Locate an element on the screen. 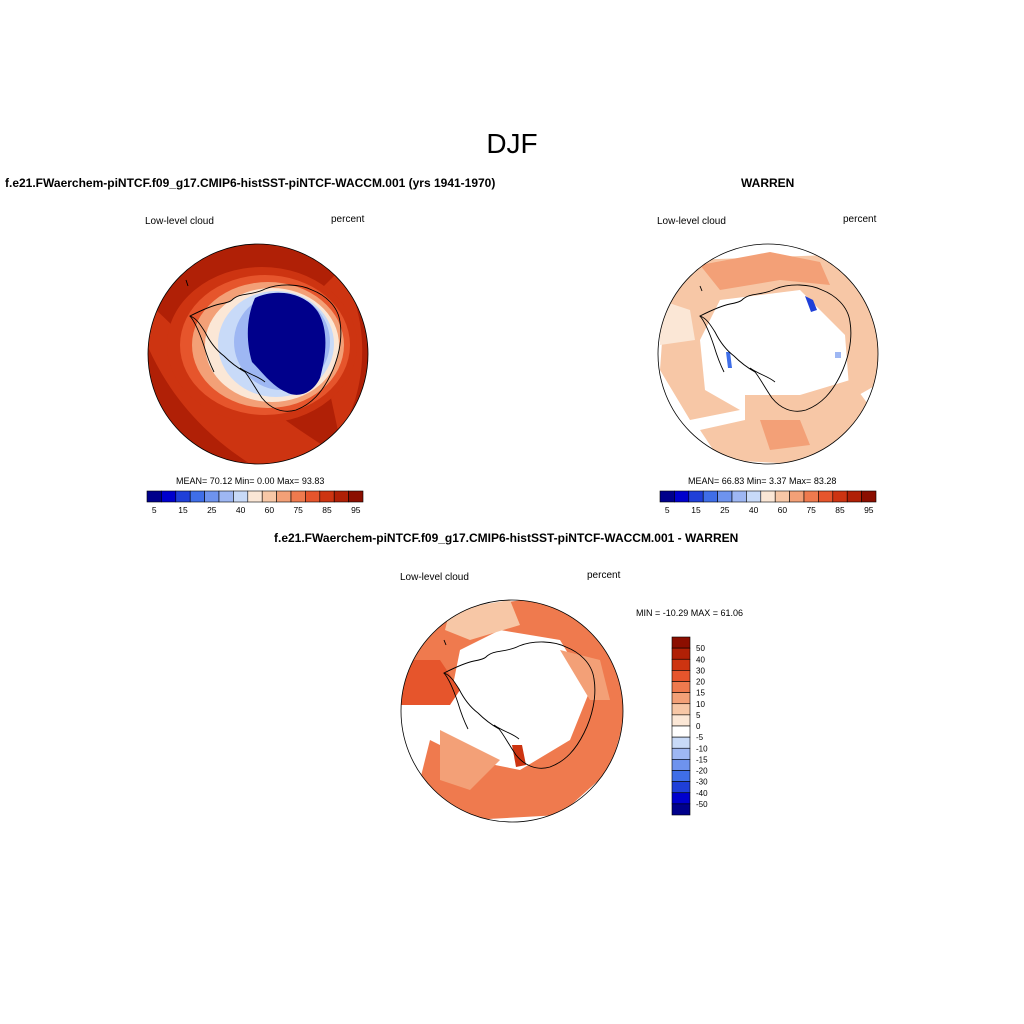  panel2-stats: MEAN= 66.83 Min= 3.37 Max= 83.28 is located at coordinates (762, 481).